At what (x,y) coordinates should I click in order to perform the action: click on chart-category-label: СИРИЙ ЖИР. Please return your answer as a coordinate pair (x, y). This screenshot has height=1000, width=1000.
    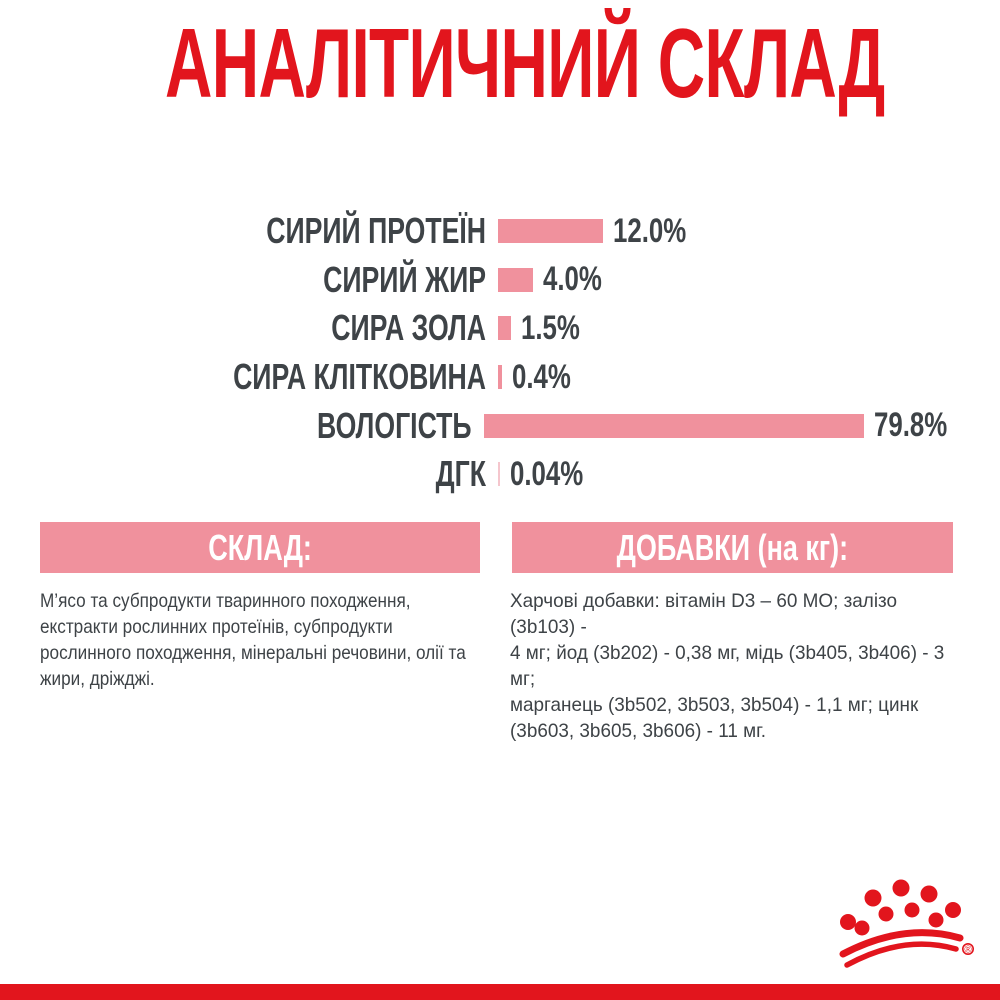
    Looking at the image, I should click on (404, 279).